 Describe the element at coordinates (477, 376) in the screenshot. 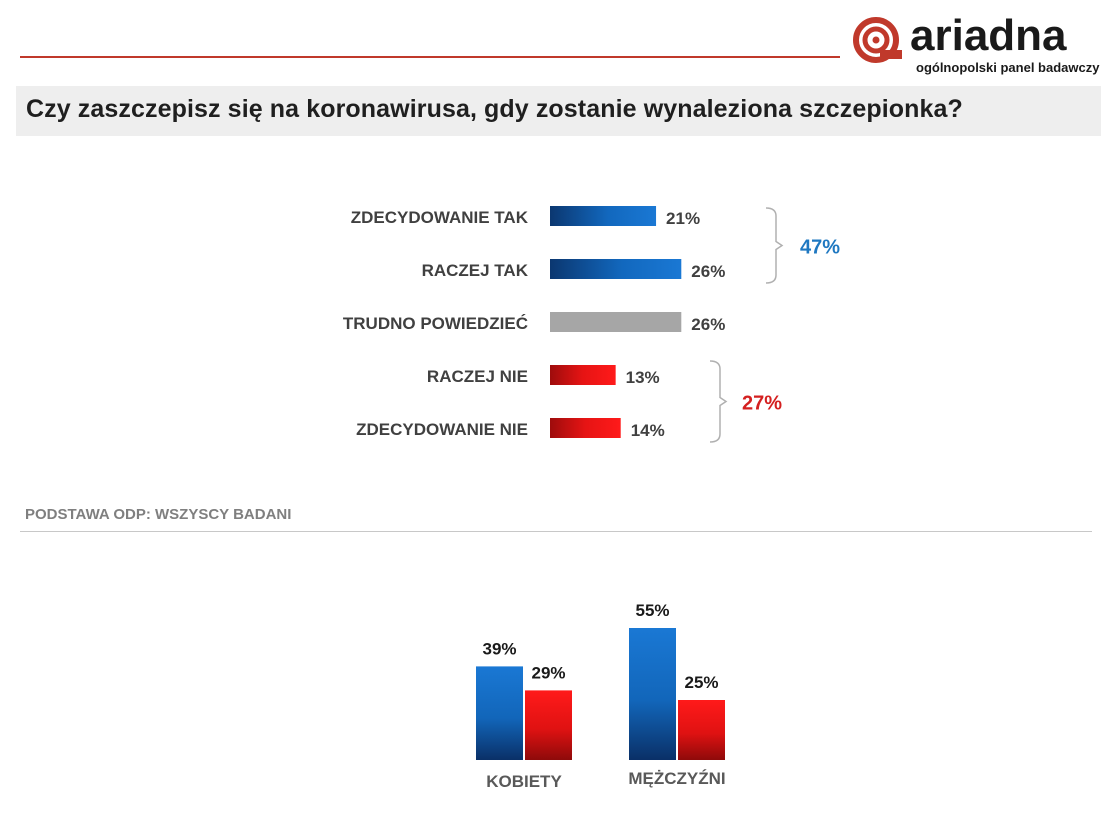

I see `category-label: RACZEJ NIE` at that location.